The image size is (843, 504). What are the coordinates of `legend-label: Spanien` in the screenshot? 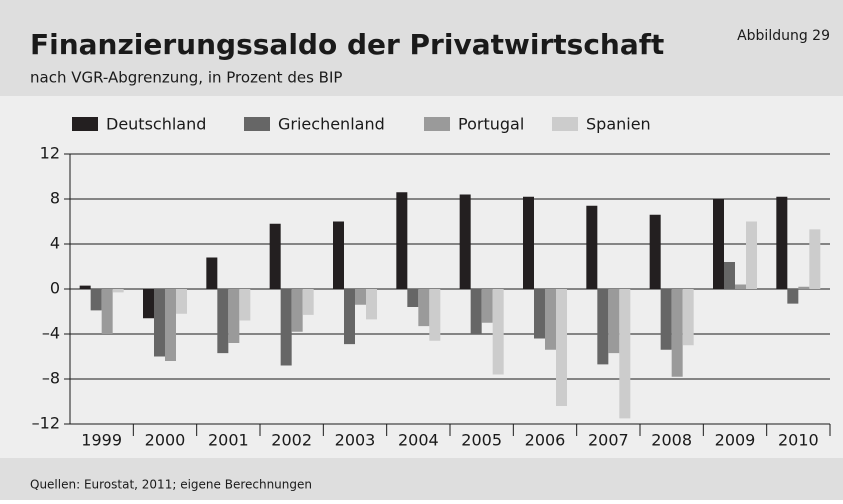 It's located at (618, 124).